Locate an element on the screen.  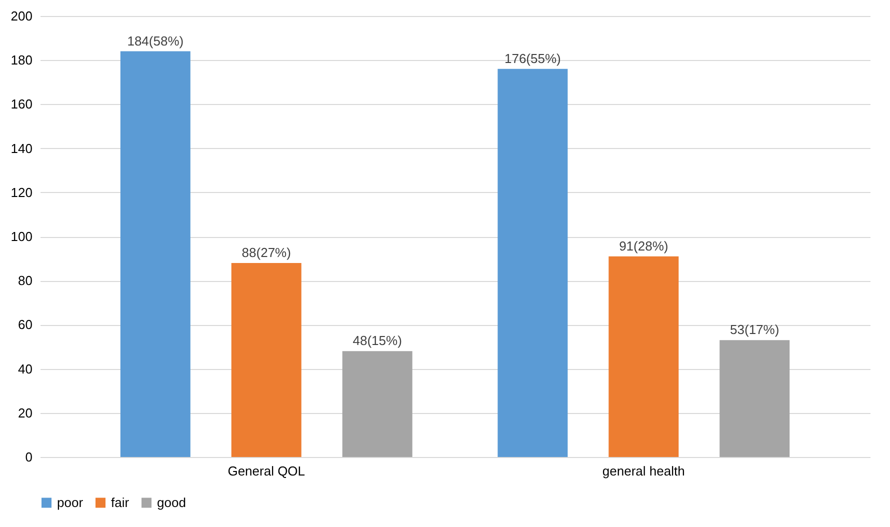
y-tick-label: 20 is located at coordinates (25, 412).